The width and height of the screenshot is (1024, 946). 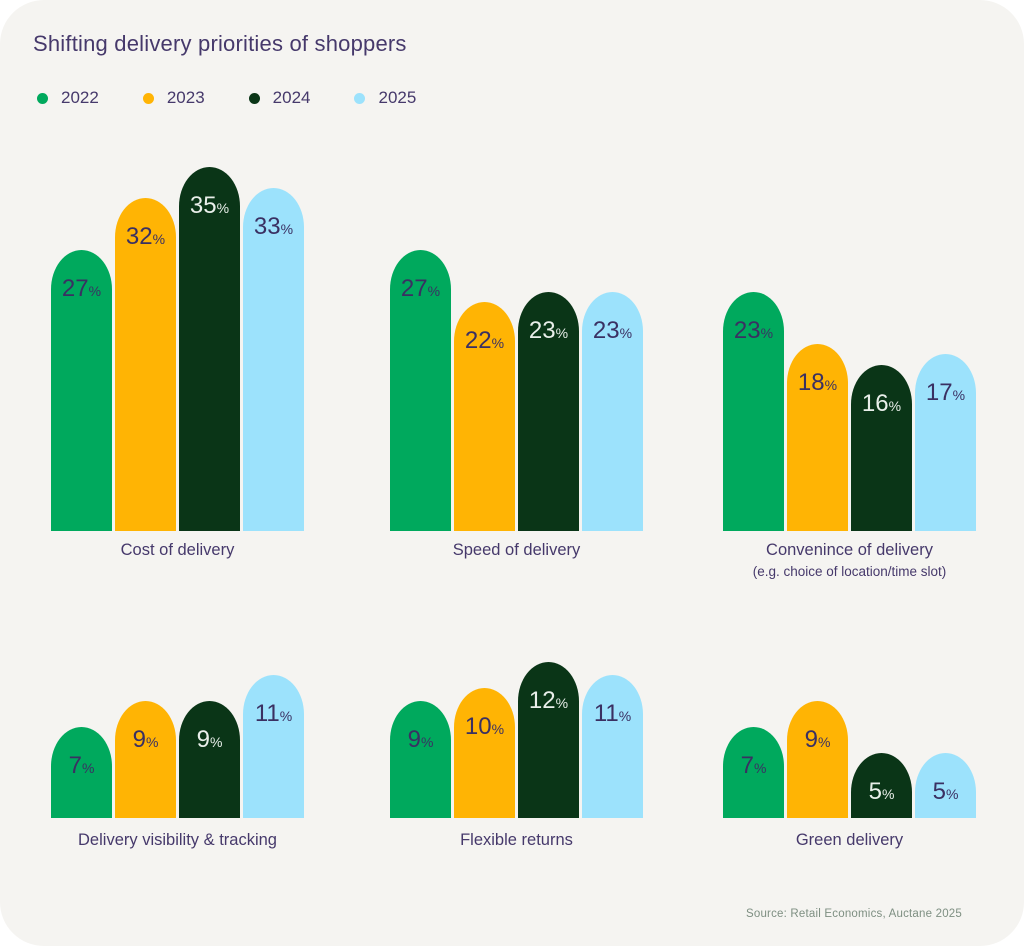 I want to click on bar-value-label: 22%, so click(x=484, y=340).